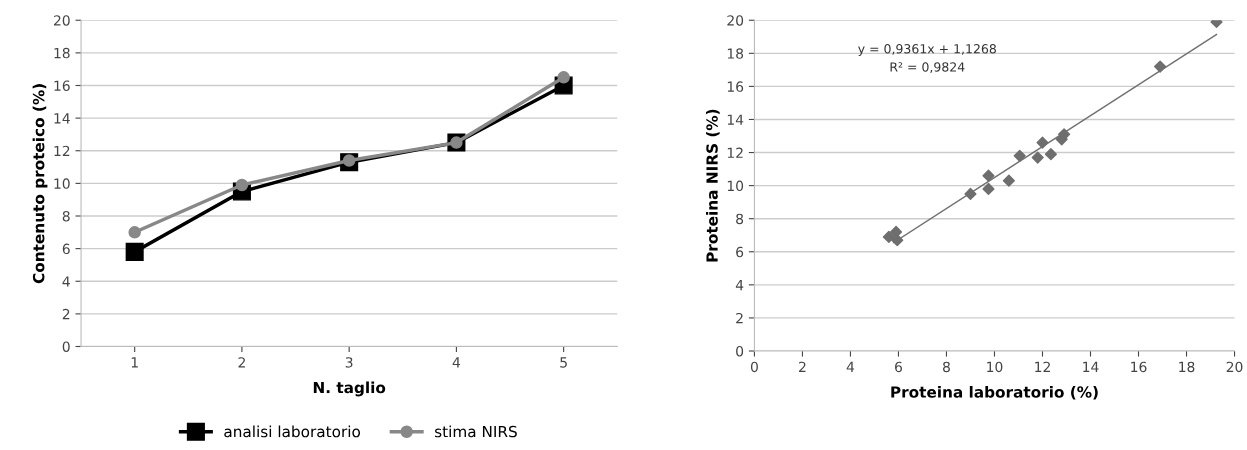 The image size is (1247, 450). Describe the element at coordinates (292, 431) in the screenshot. I see `legend-label: analisi laboratorio` at that location.